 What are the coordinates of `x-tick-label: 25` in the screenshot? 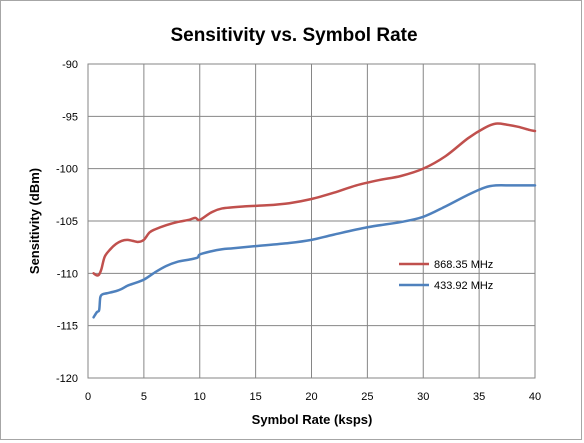 It's located at (367, 397).